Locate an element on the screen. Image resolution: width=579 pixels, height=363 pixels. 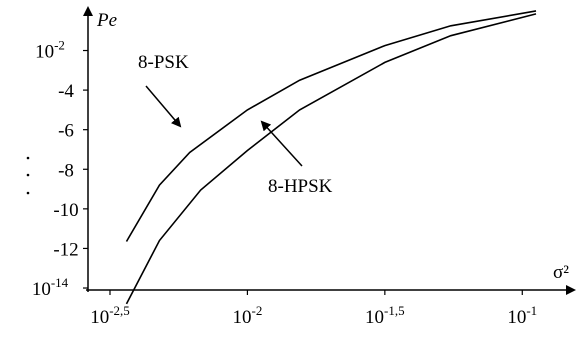
y-axis-label: Pe is located at coordinates (106, 20).